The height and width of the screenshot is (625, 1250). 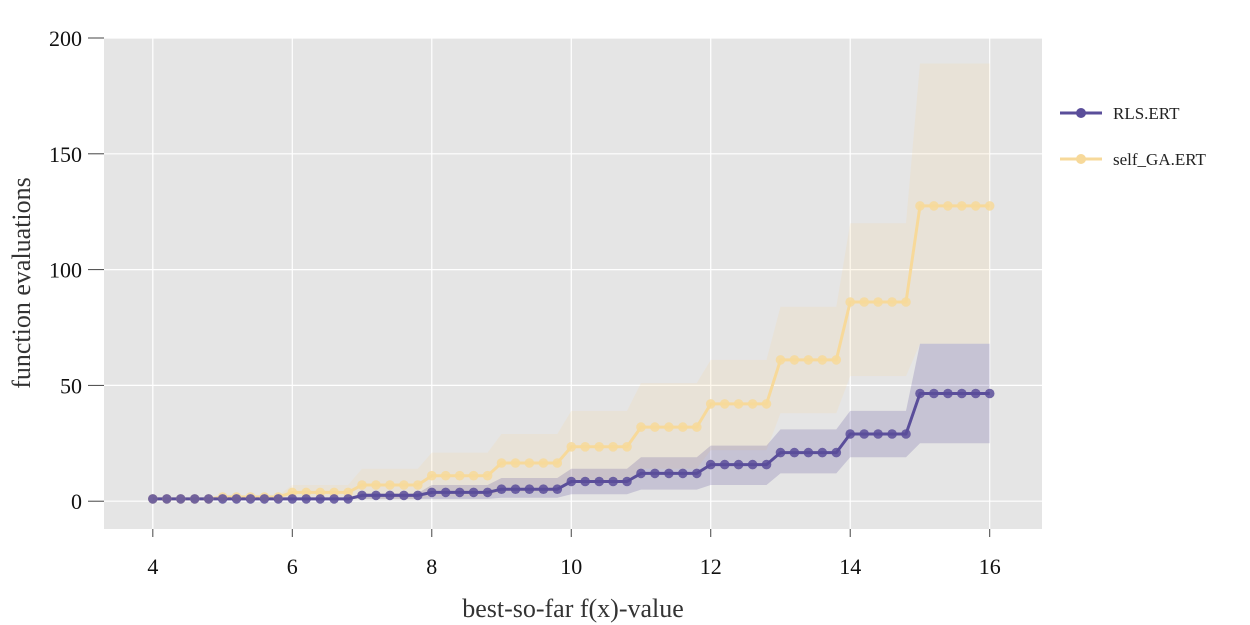 What do you see at coordinates (65, 154) in the screenshot?
I see `y-tick-label: 150` at bounding box center [65, 154].